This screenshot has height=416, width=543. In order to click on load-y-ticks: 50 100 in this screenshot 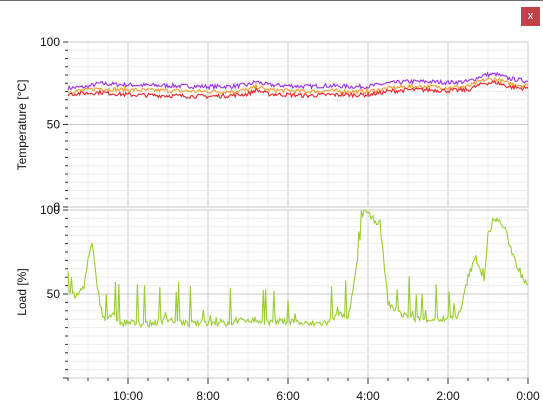, I will do `click(54, 291)`.